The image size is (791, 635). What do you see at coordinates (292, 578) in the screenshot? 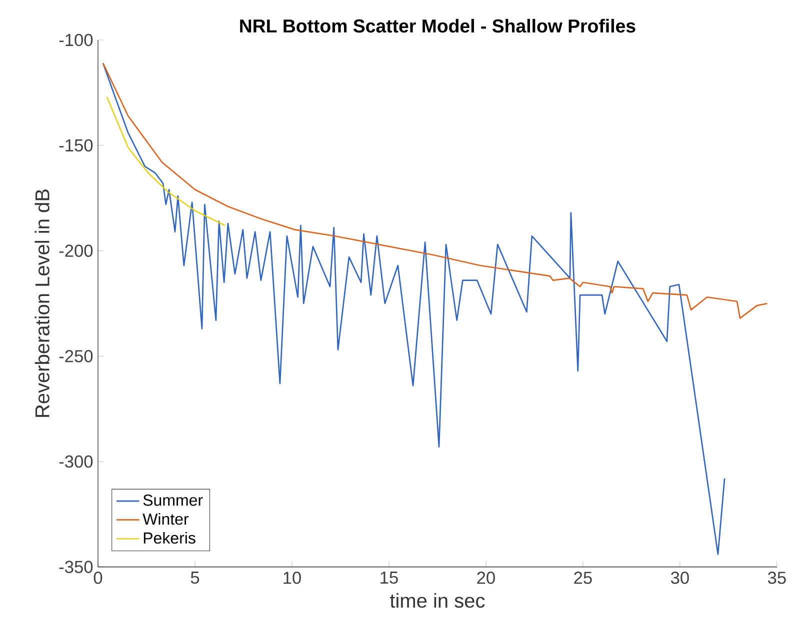
I see `x-tick-label: 10` at bounding box center [292, 578].